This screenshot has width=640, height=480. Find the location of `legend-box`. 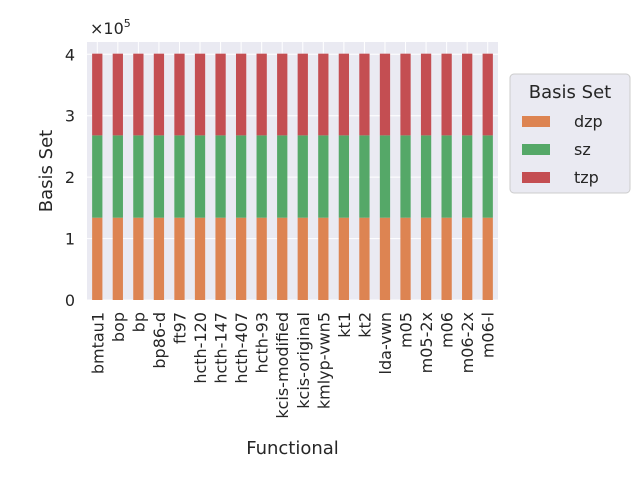

legend-box is located at coordinates (570, 133).